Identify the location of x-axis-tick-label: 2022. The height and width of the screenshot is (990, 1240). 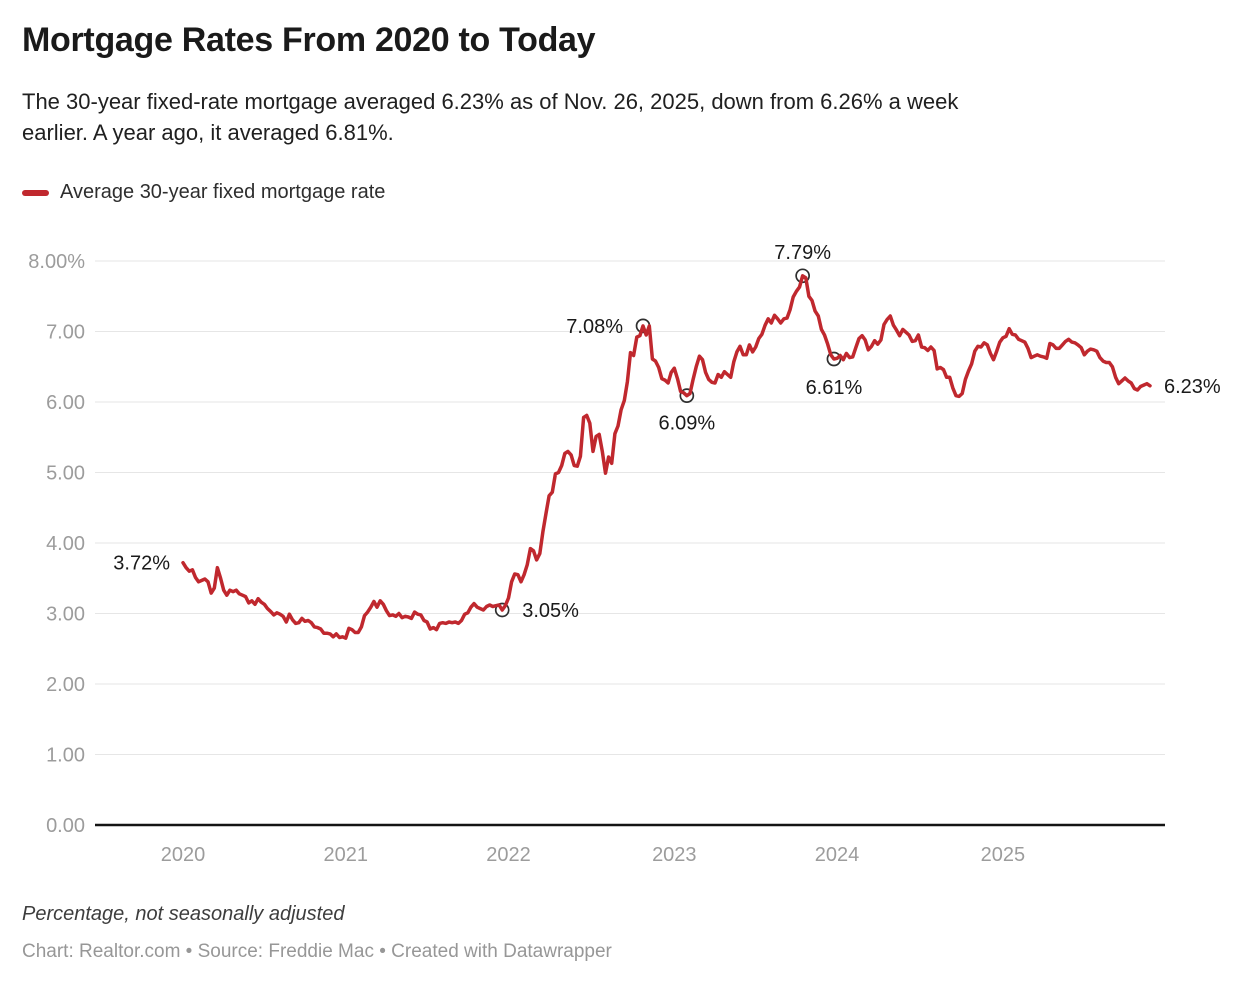
(508, 855).